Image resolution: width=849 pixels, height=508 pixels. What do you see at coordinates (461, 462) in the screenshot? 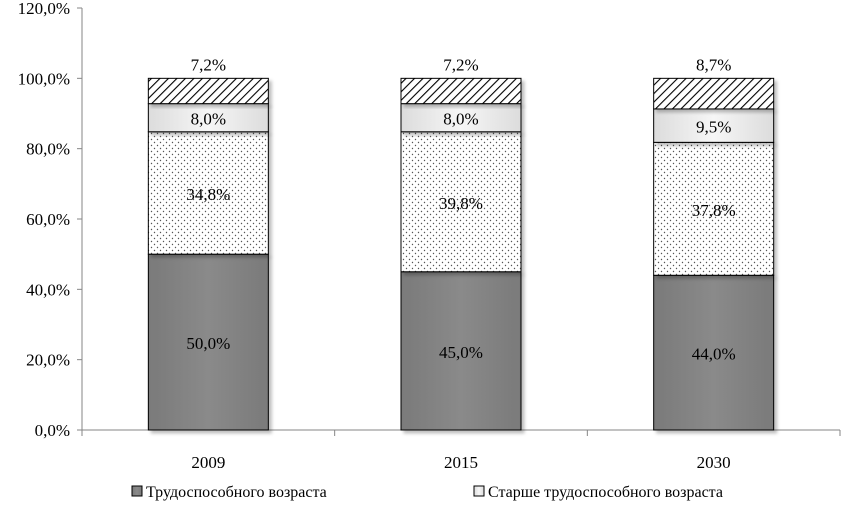
I see `x-tick-label: 2015` at bounding box center [461, 462].